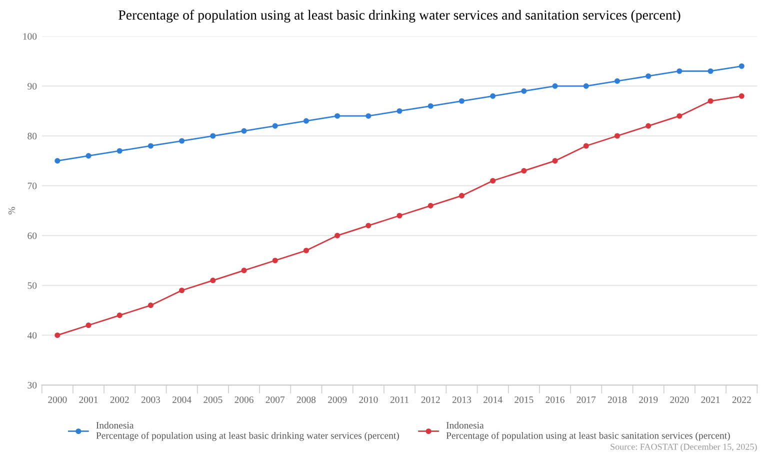 The width and height of the screenshot is (761, 453). What do you see at coordinates (275, 400) in the screenshot?
I see `x-tick-label: 2007` at bounding box center [275, 400].